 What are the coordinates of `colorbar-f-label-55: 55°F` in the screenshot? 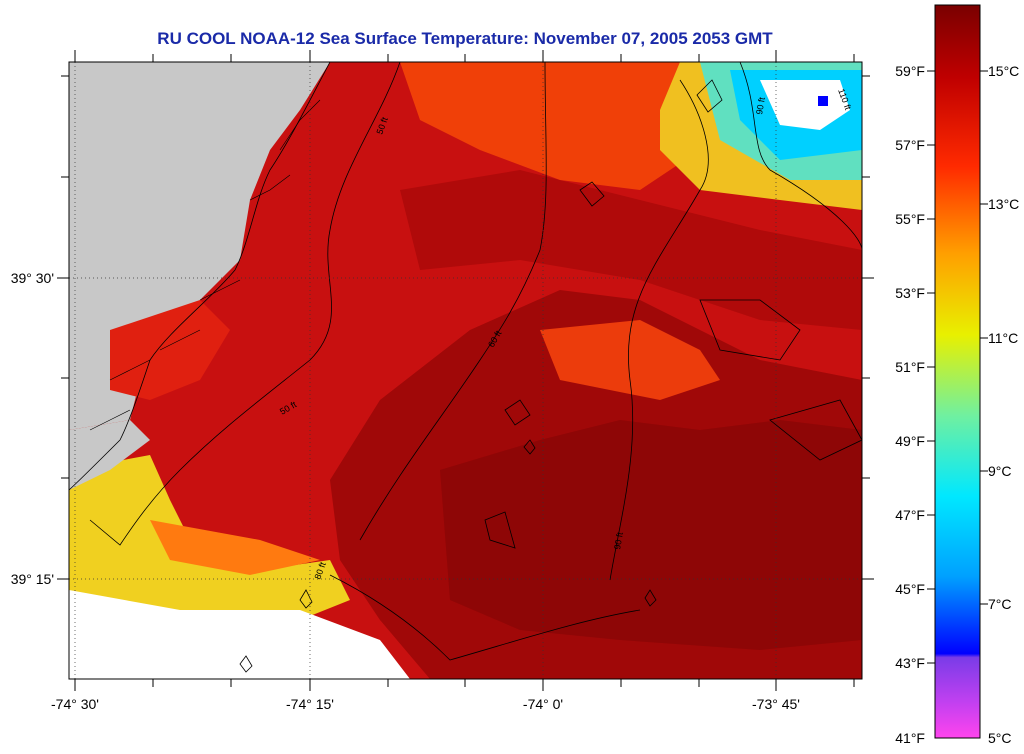 It's located at (910, 219).